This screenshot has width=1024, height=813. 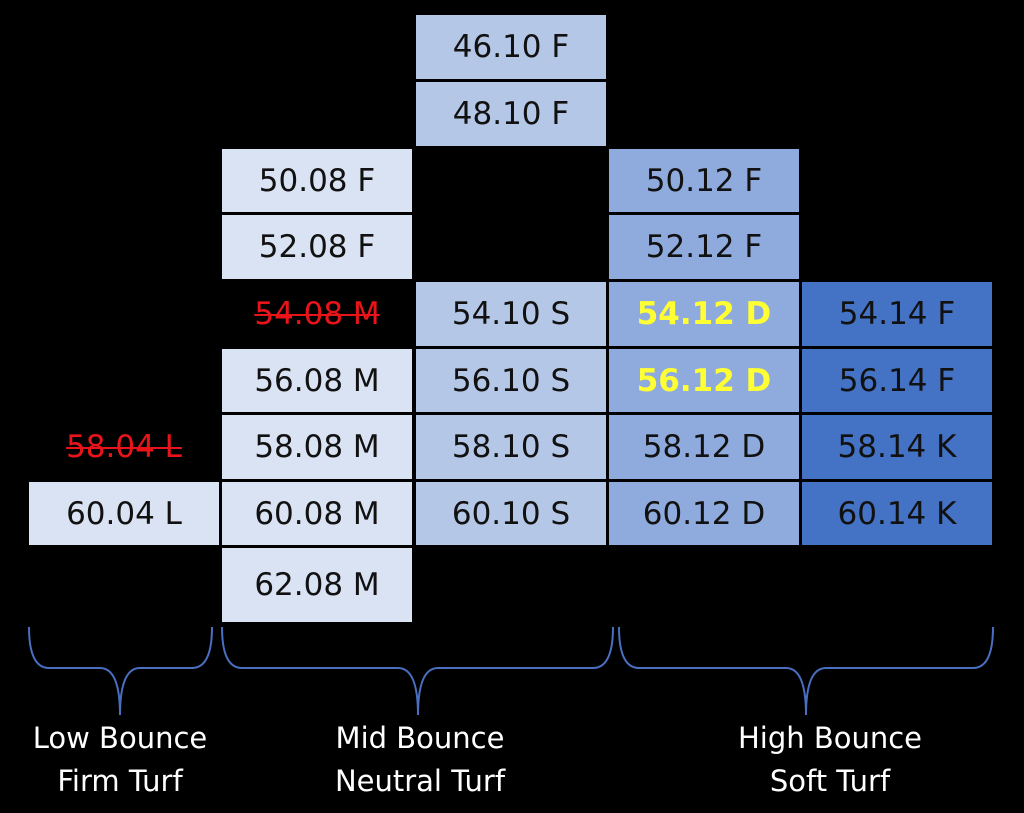 I want to click on cell: 56.08 M, so click(x=317, y=380).